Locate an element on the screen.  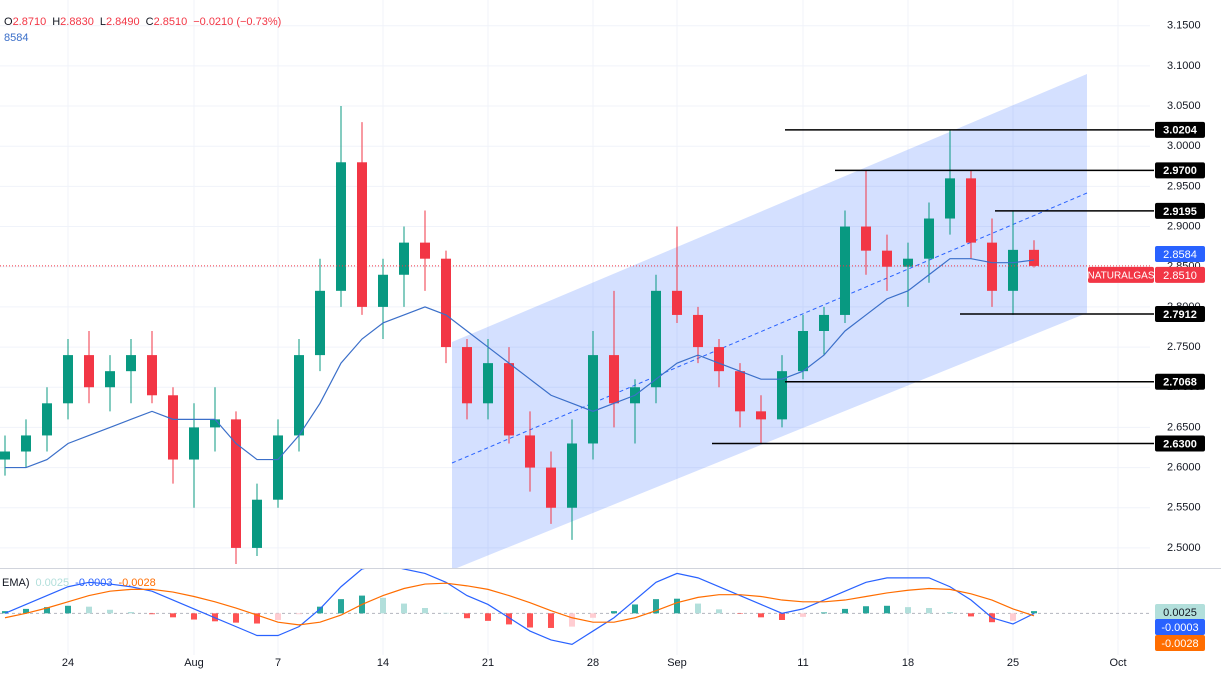
x-tick-label: 28 is located at coordinates (593, 663).